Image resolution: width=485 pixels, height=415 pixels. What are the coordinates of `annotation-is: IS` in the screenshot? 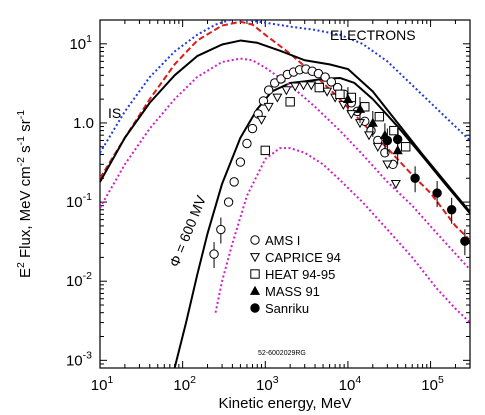 It's located at (114, 113).